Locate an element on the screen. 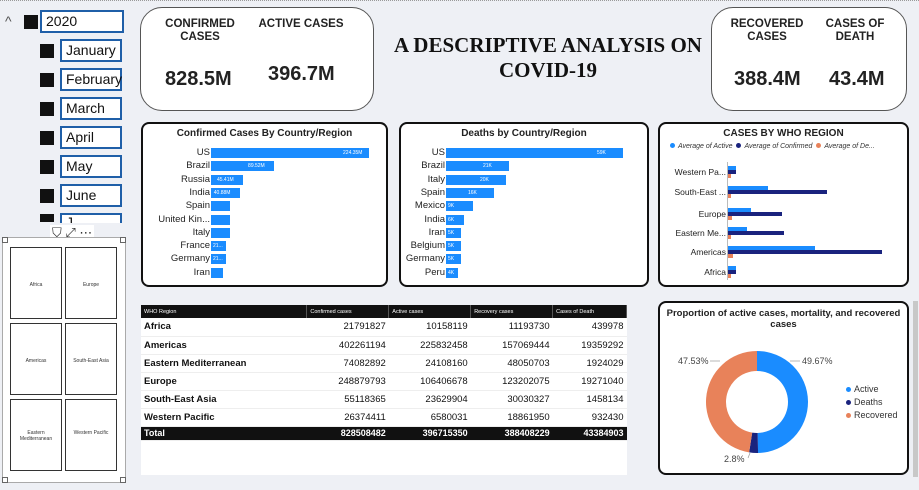 This screenshot has width=919, height=490. donut-slice-active is located at coordinates (783, 402).